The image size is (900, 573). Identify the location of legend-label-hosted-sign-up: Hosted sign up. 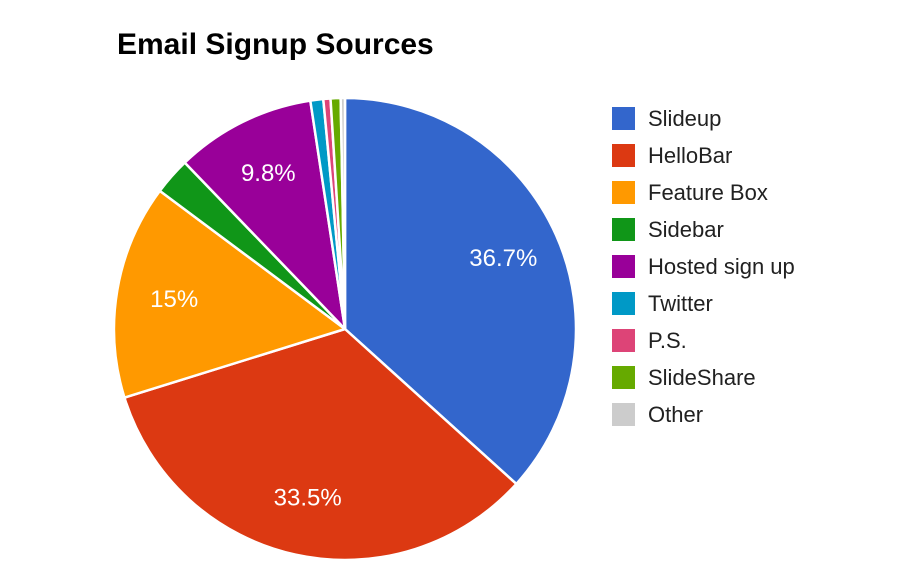
(721, 266).